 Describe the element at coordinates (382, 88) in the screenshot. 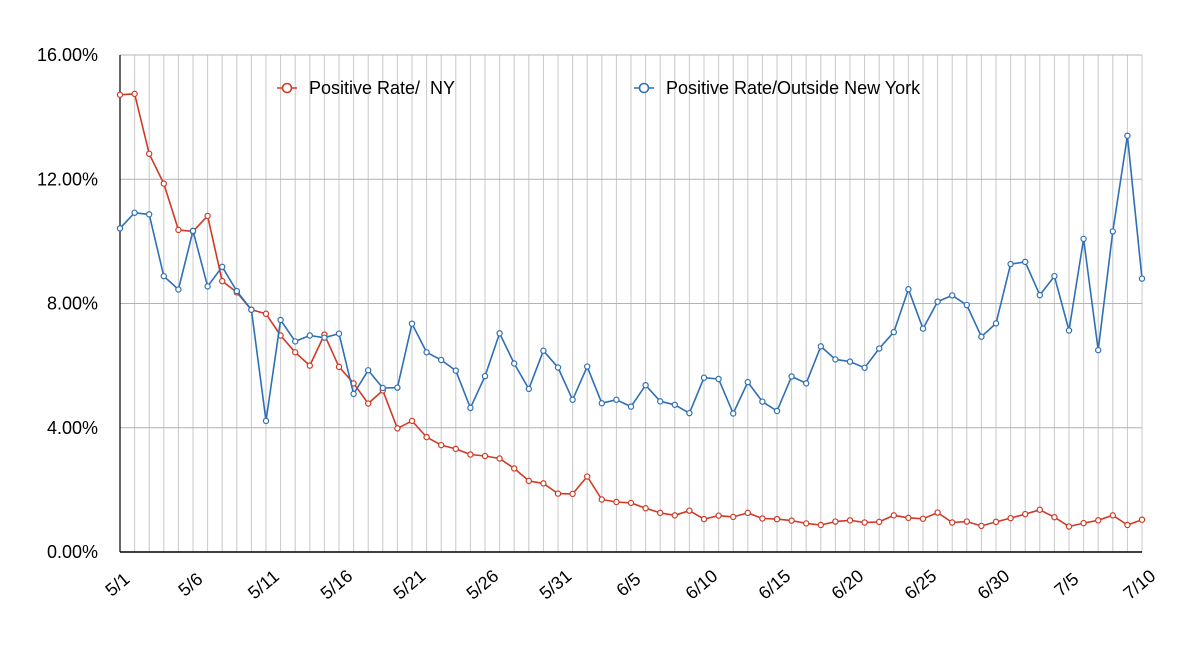

I see `legend-label: Positive Rate/ NY` at that location.